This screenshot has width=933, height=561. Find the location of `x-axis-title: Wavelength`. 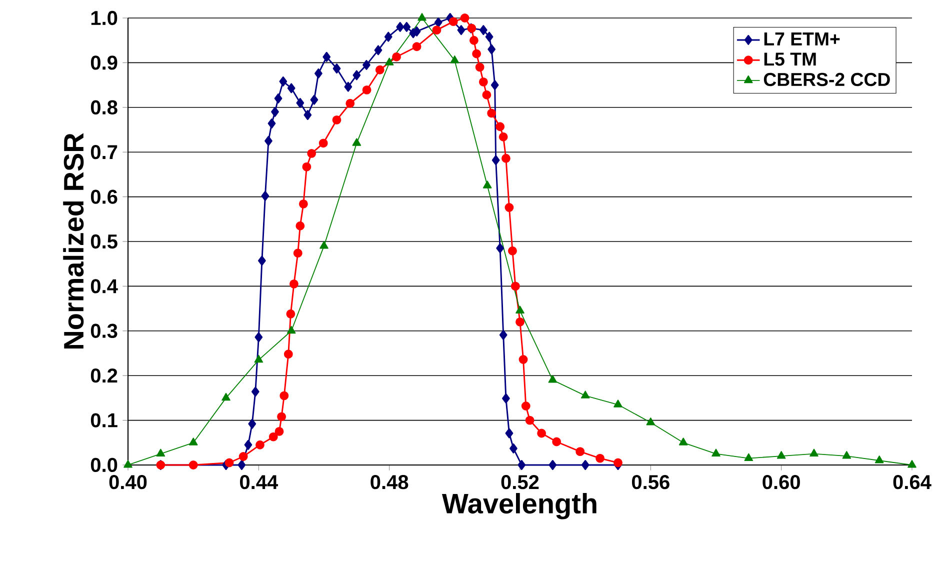

x-axis-title: Wavelength is located at coordinates (519, 506).